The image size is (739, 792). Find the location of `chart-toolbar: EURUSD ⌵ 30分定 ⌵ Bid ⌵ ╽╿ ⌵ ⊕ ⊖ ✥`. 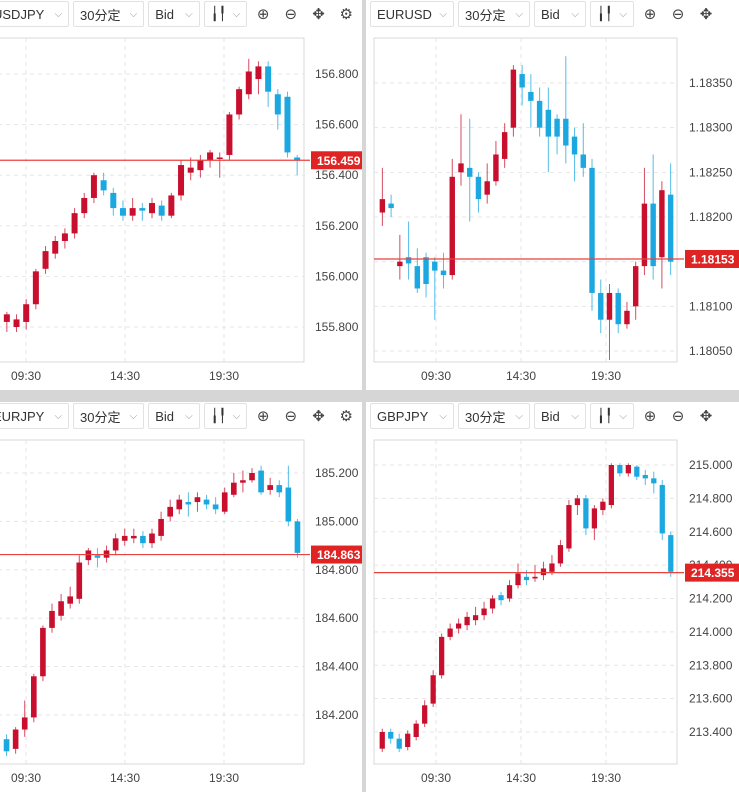

chart-toolbar: EURUSD ⌵ 30分定 ⌵ Bid ⌵ ╽╿ ⌵ ⊕ ⊖ ✥ is located at coordinates (554, 14).